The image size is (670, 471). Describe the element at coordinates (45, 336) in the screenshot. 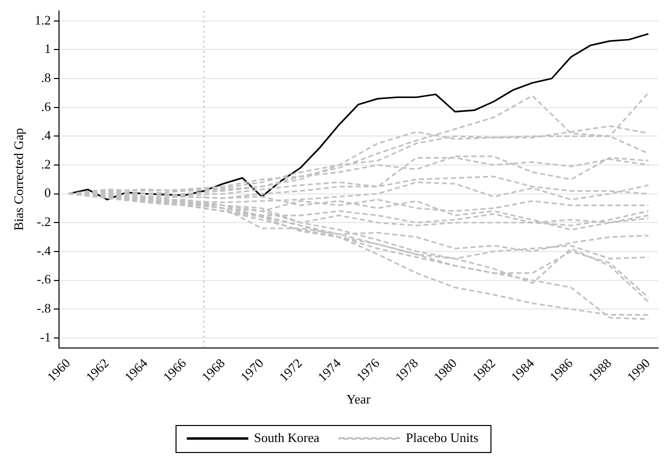

I see `y-tick-label: -1` at that location.